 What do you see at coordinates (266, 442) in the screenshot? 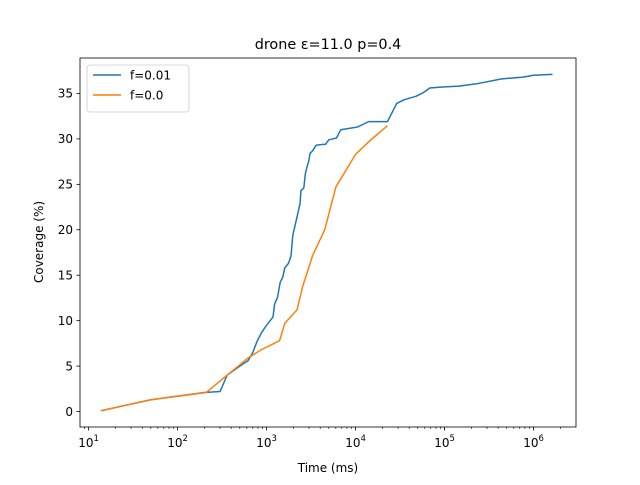
I see `x-tick-label: 10³` at bounding box center [266, 442].